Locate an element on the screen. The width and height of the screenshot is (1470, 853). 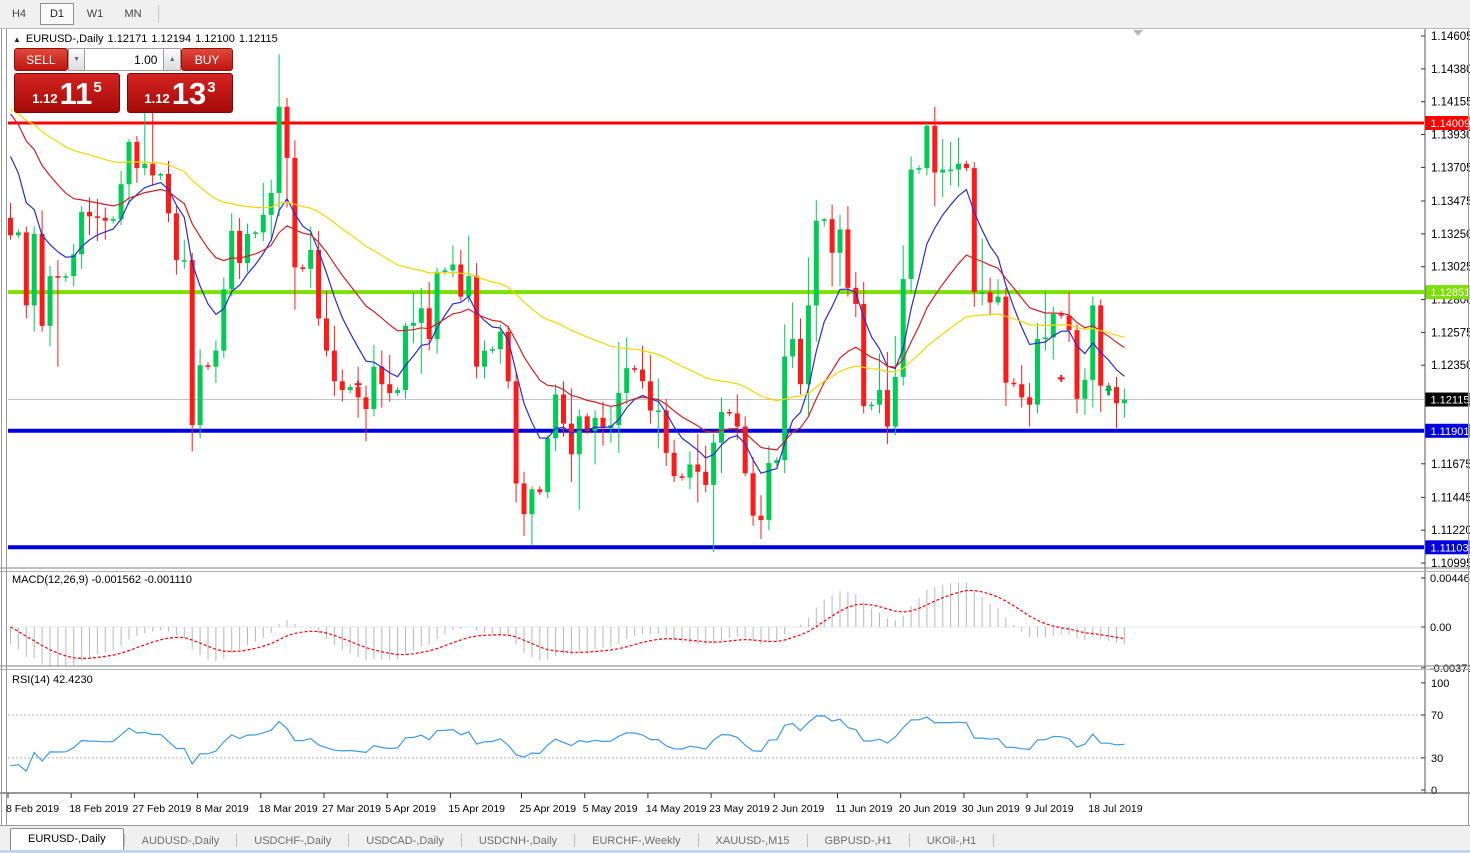
trade-markers is located at coordinates (733, 385).